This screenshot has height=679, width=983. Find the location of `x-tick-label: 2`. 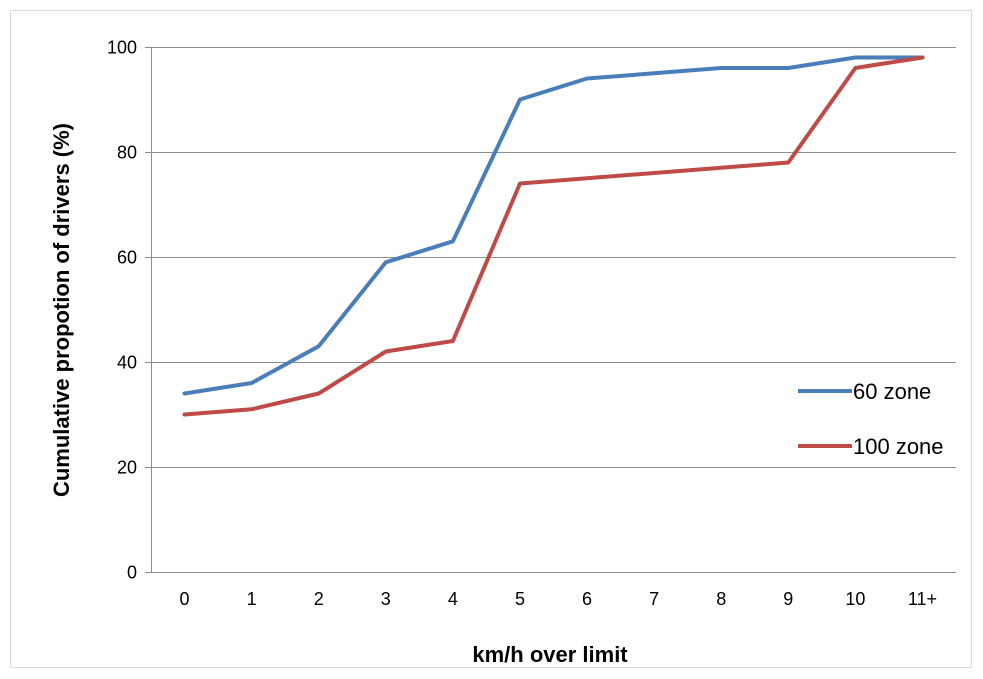

x-tick-label: 2 is located at coordinates (319, 599).